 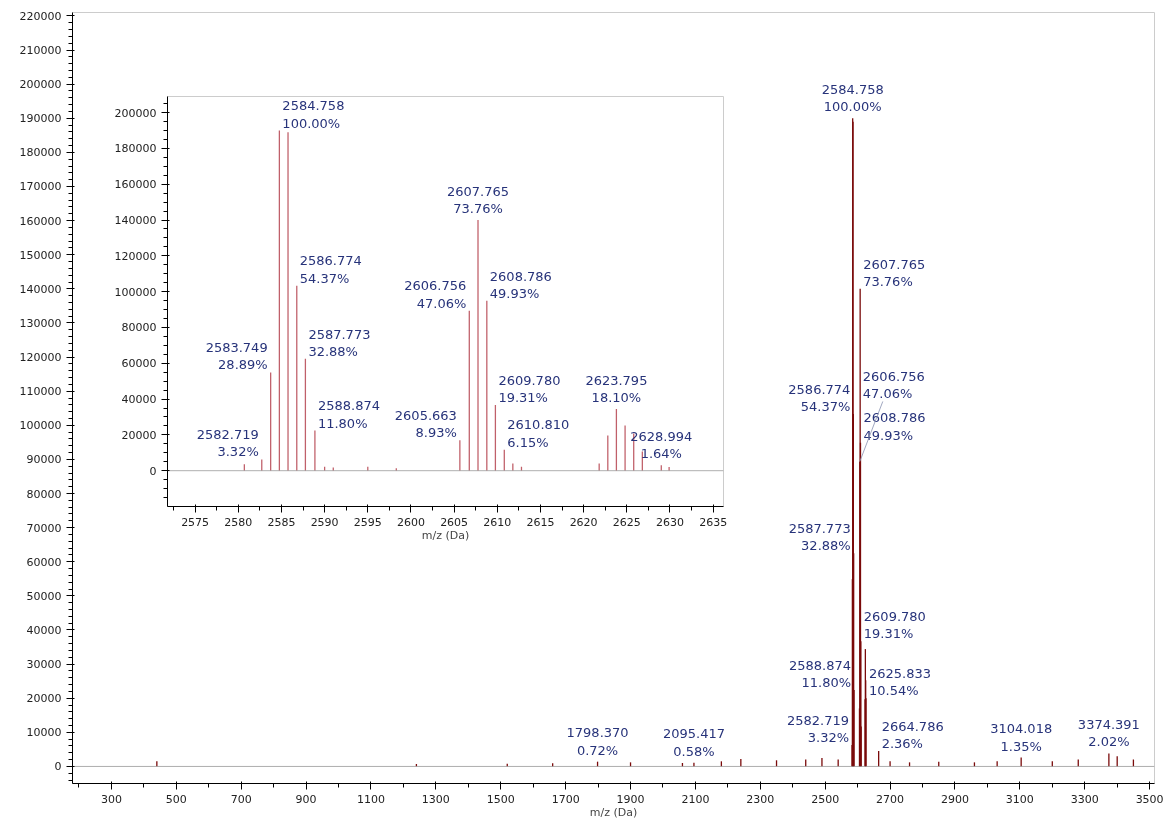 What do you see at coordinates (324, 522) in the screenshot?
I see `x-tick-label: 2590` at bounding box center [324, 522].